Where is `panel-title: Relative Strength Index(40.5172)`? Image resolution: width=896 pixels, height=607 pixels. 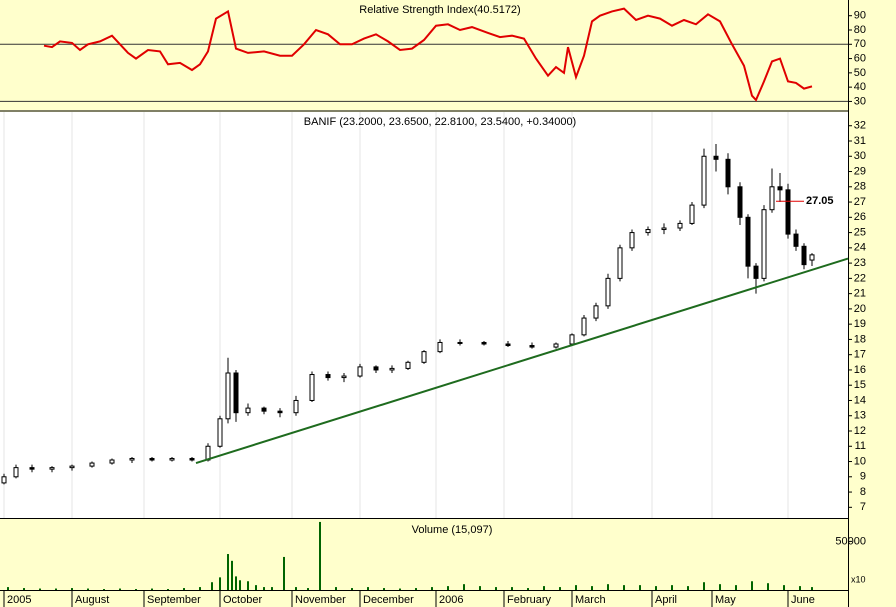
panel-title: Relative Strength Index(40.5172) is located at coordinates (439, 10).